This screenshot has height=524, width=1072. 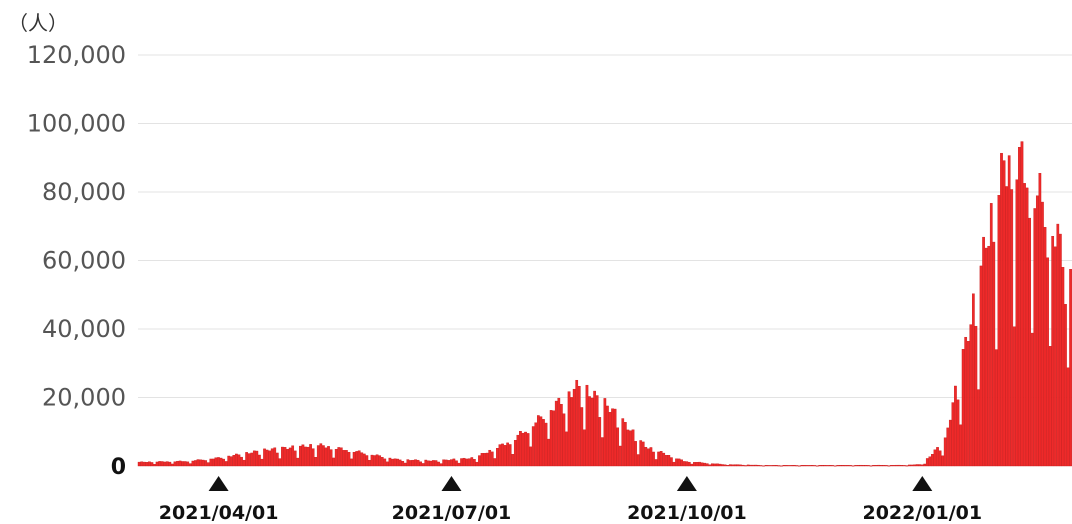 I want to click on y-axis-unit-label: （人）, so click(x=38, y=23).